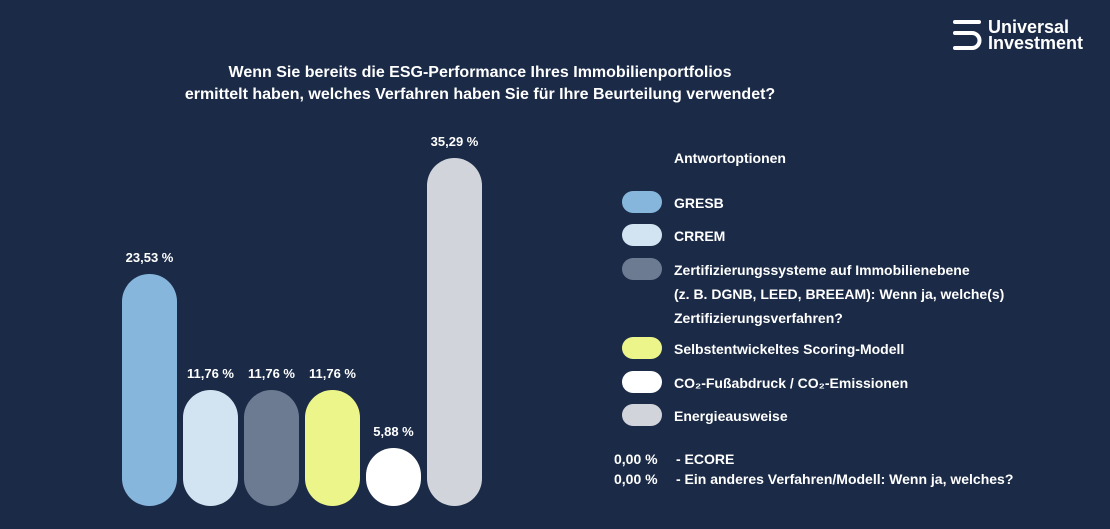 The width and height of the screenshot is (1110, 529). Describe the element at coordinates (642, 235) in the screenshot. I see `legend-swatch-crrem` at that location.